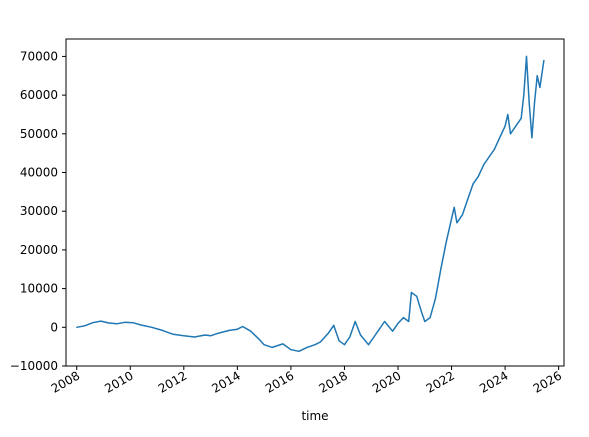  I want to click on y-tick-label: 10000, so click(39, 289).